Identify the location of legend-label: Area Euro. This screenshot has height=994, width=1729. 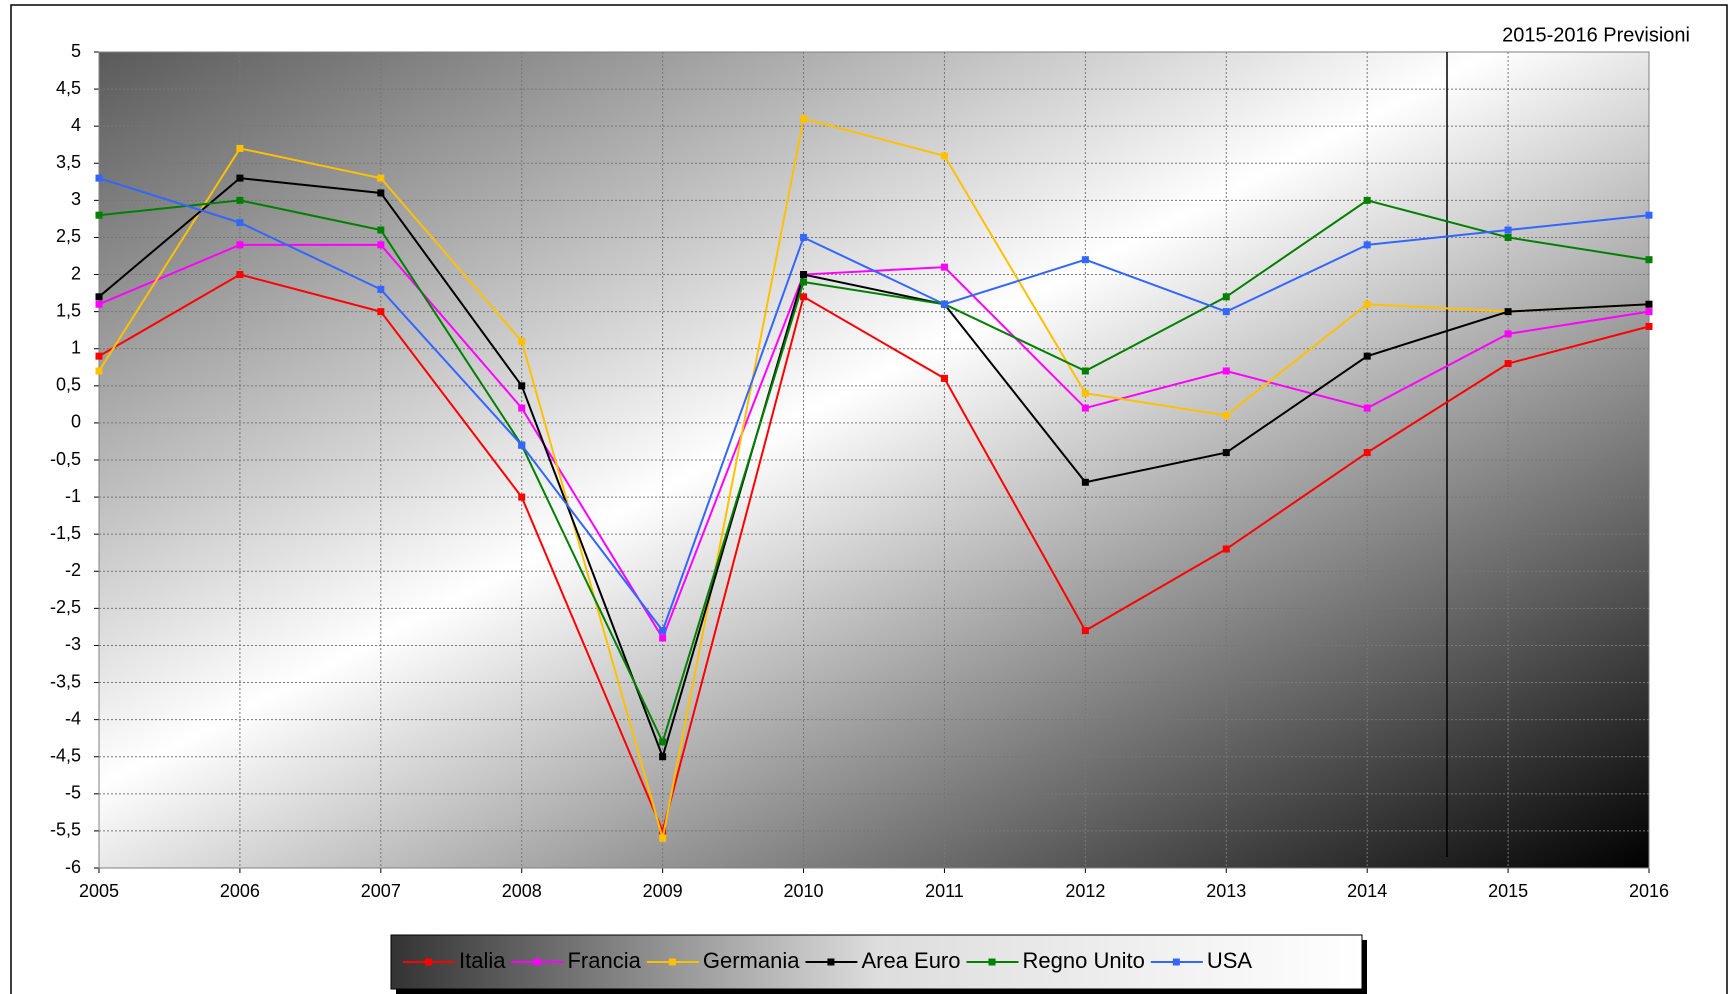
(910, 960).